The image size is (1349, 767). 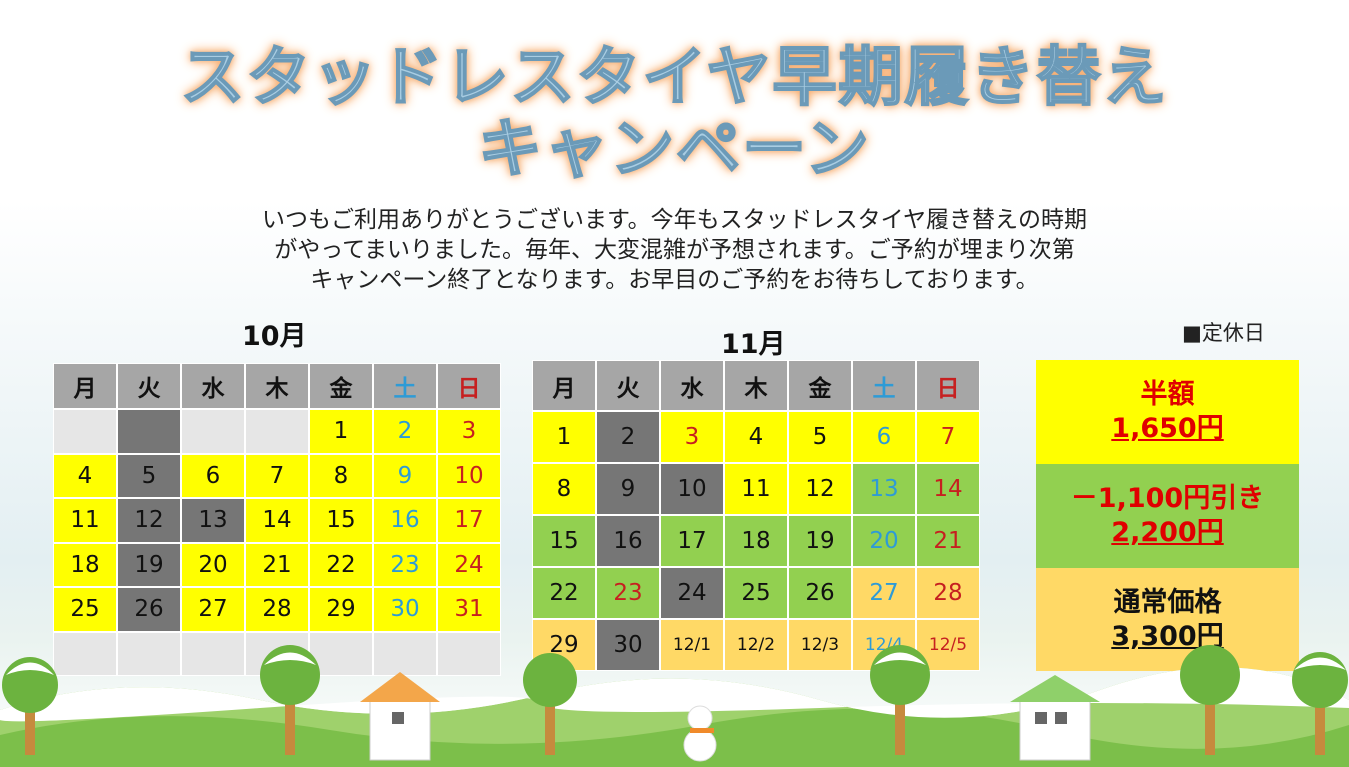 What do you see at coordinates (820, 541) in the screenshot?
I see `calendar-day: 19` at bounding box center [820, 541].